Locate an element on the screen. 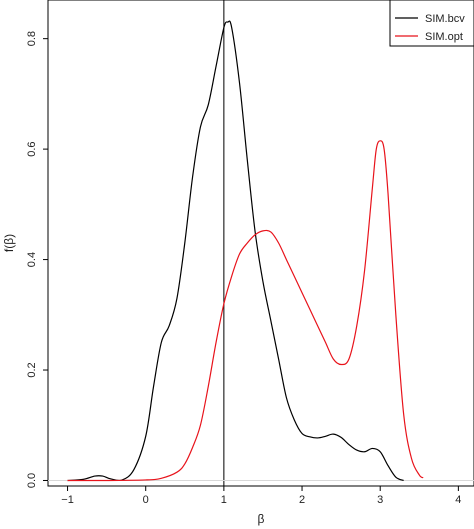 This screenshot has height=529, width=474. x-axis: −1 0 1 2 3 4 is located at coordinates (261, 496).